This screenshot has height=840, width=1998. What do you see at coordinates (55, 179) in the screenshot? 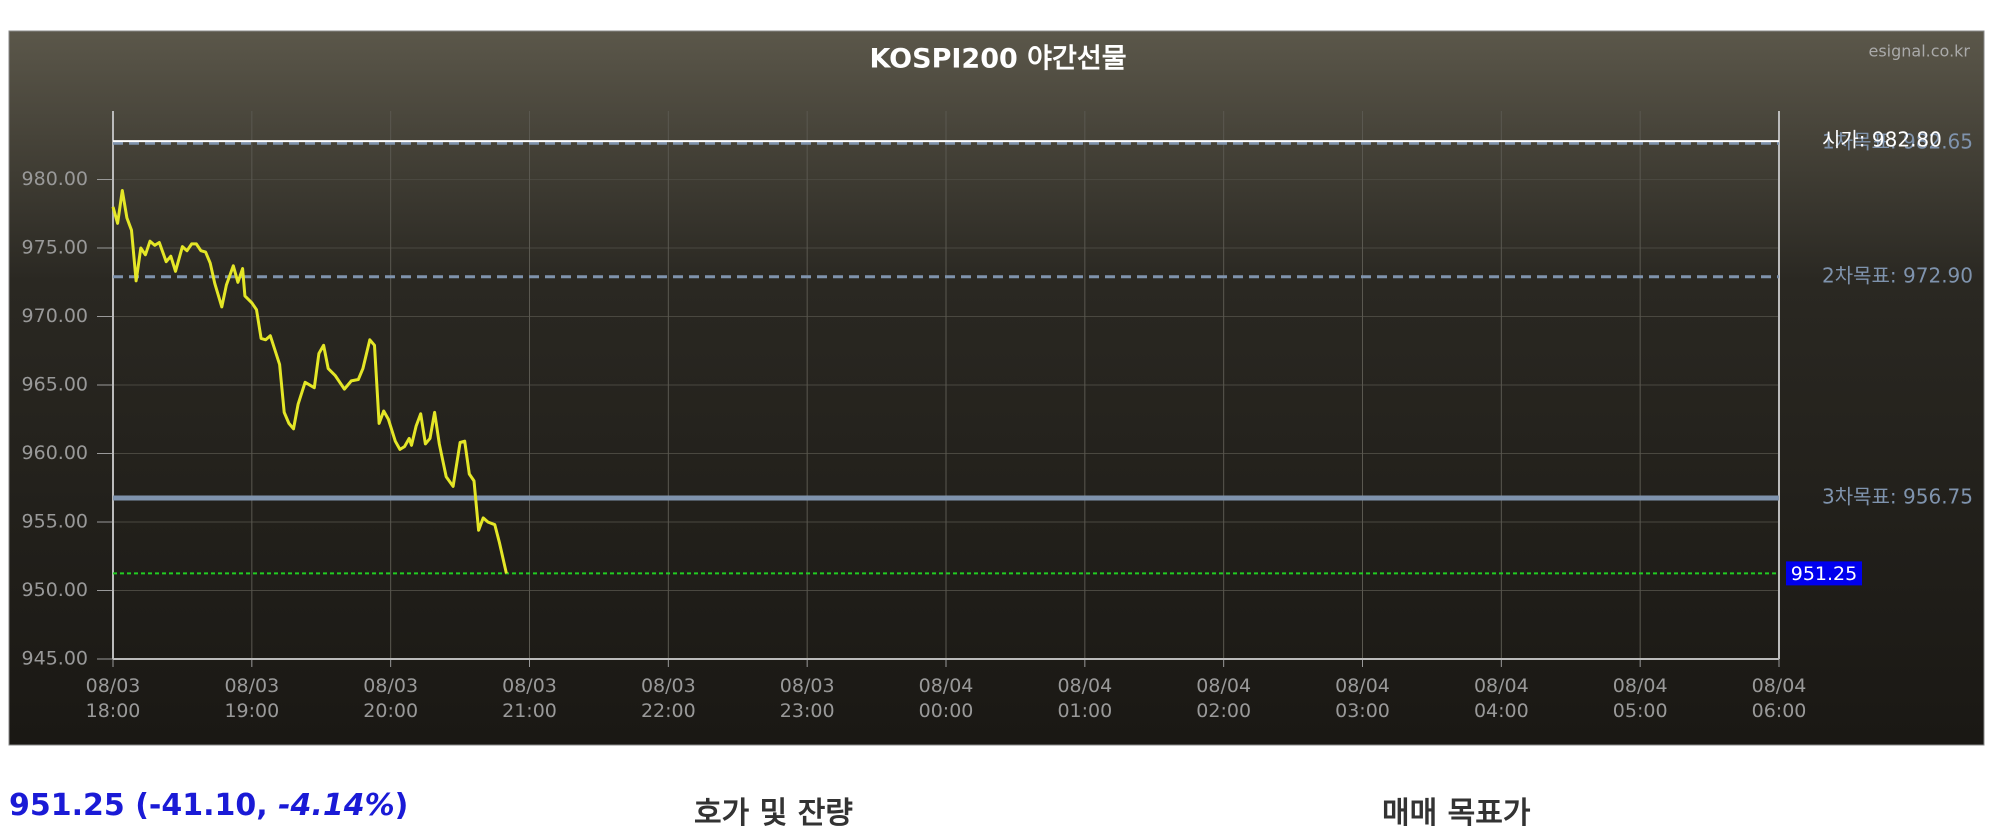
I see `y-tick-label: 980.00` at bounding box center [55, 179].